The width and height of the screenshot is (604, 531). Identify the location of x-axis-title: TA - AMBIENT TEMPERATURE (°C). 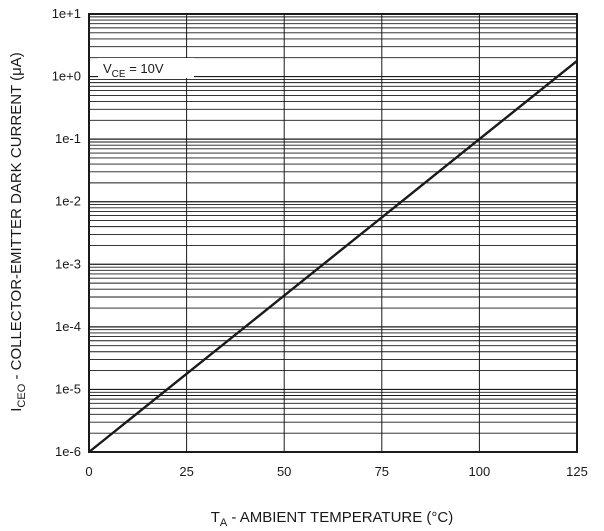
(332, 519).